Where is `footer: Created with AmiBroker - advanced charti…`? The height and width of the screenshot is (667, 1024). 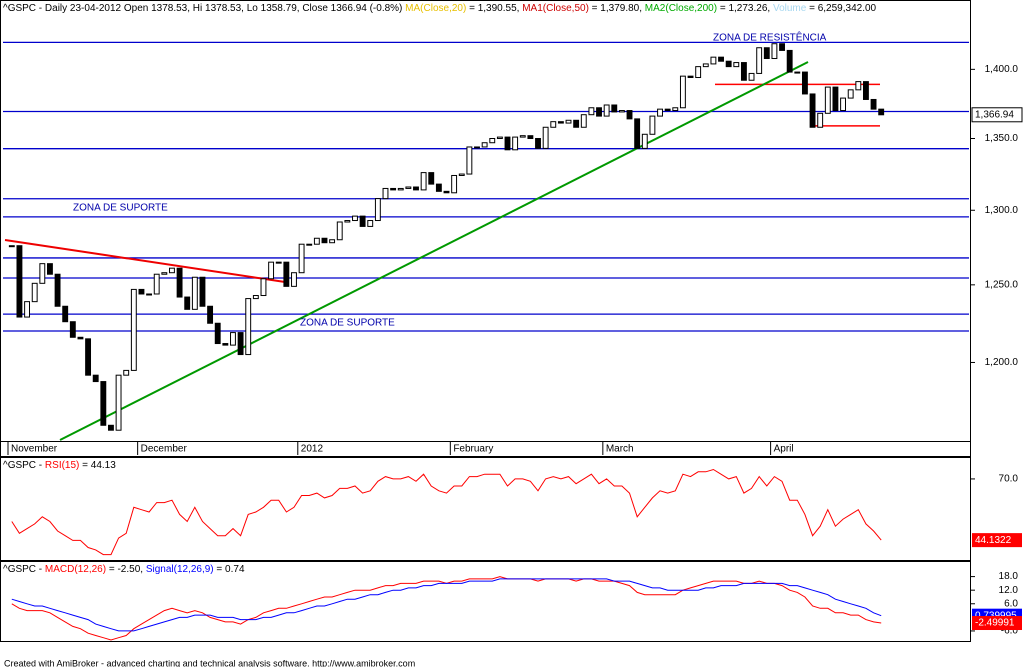
footer: Created with AmiBroker - advanced charti… is located at coordinates (209, 662).